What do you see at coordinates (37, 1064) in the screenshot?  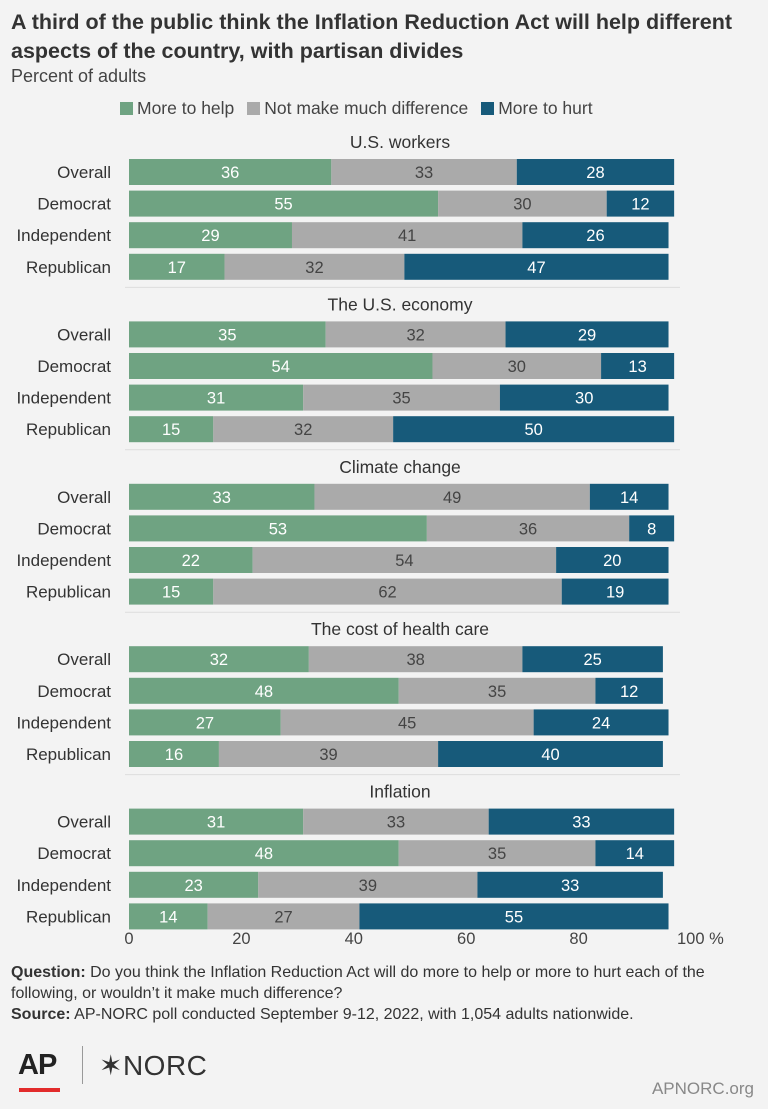 I see `ap-logo-text: AP` at bounding box center [37, 1064].